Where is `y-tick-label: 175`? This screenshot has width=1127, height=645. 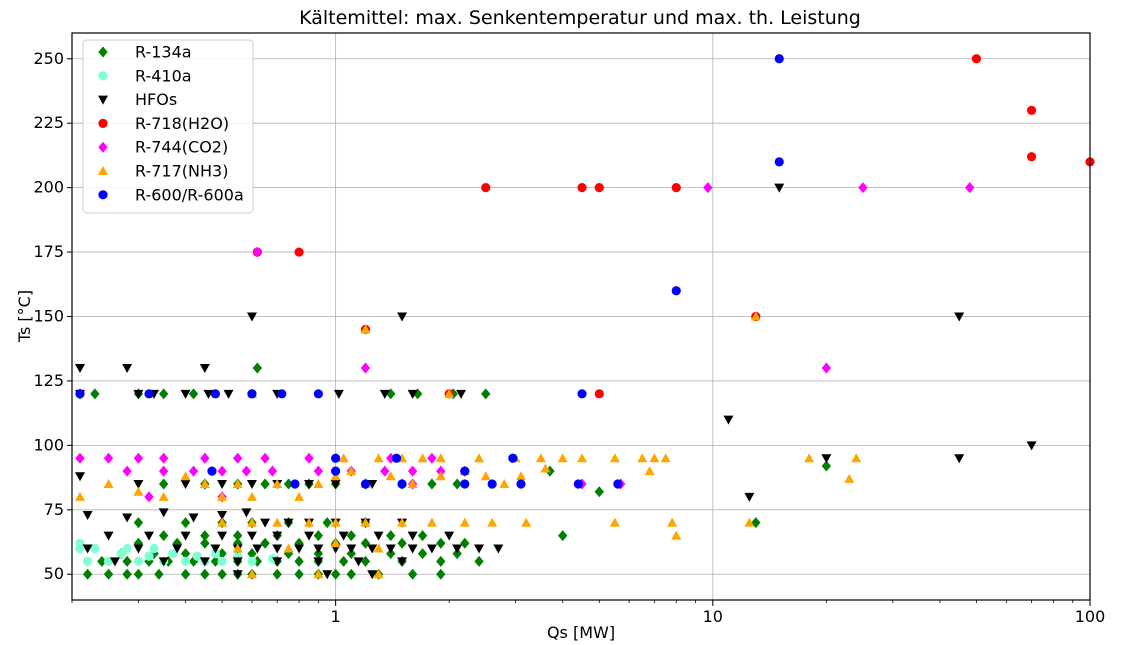
y-tick-label: 175 is located at coordinates (48, 251).